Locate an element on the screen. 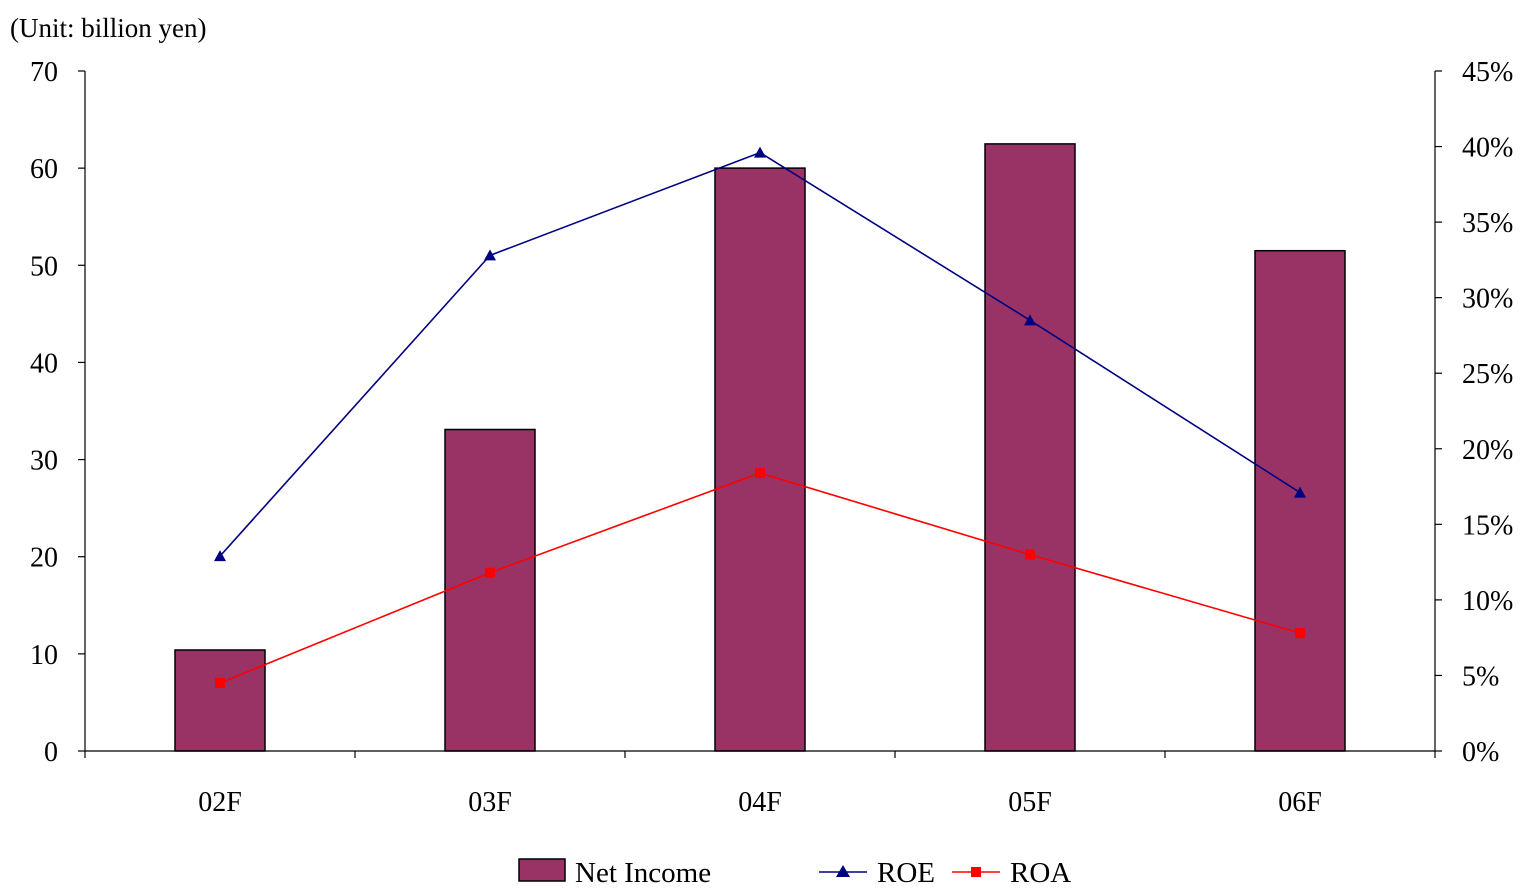 The height and width of the screenshot is (888, 1535). roa-point-06F is located at coordinates (1300, 633).